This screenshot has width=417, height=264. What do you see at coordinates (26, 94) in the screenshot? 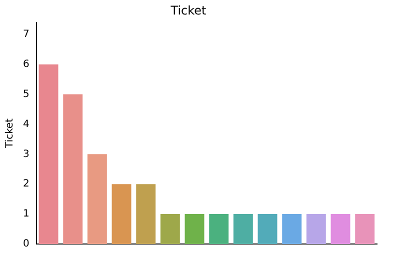
I see `y-tick-label: 5` at bounding box center [26, 94].